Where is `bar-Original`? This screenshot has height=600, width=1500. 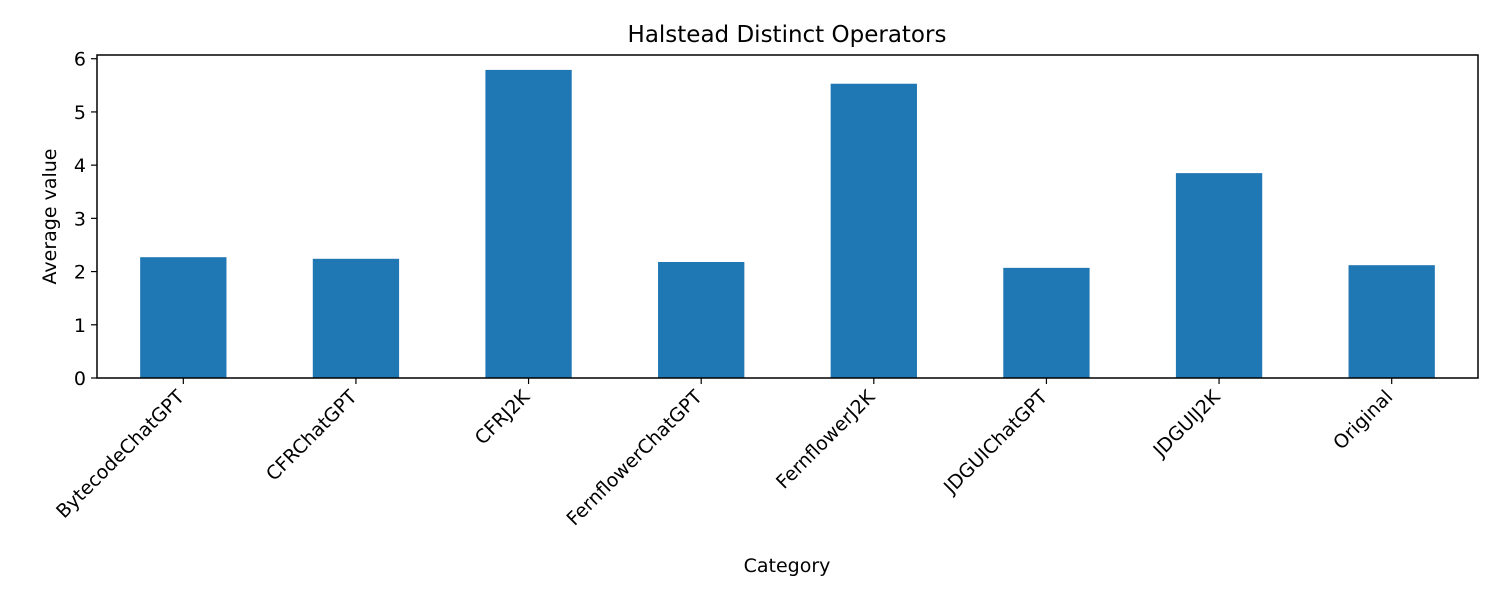
bar-Original is located at coordinates (1391, 321).